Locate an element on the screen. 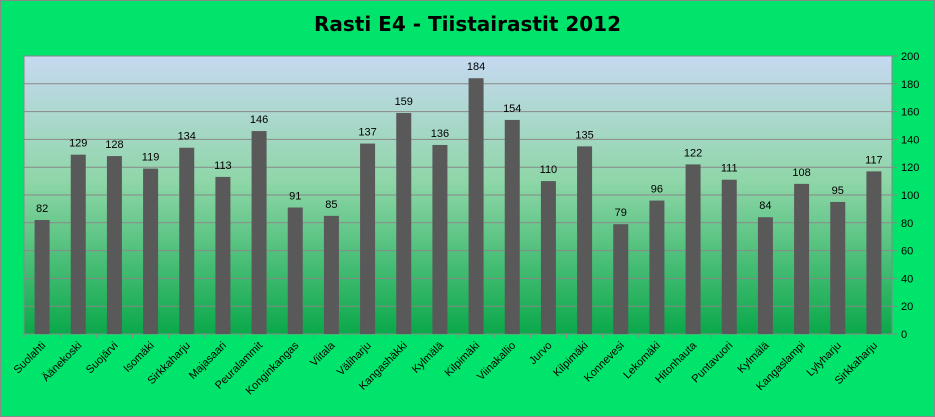  data-label: 110 is located at coordinates (549, 170).